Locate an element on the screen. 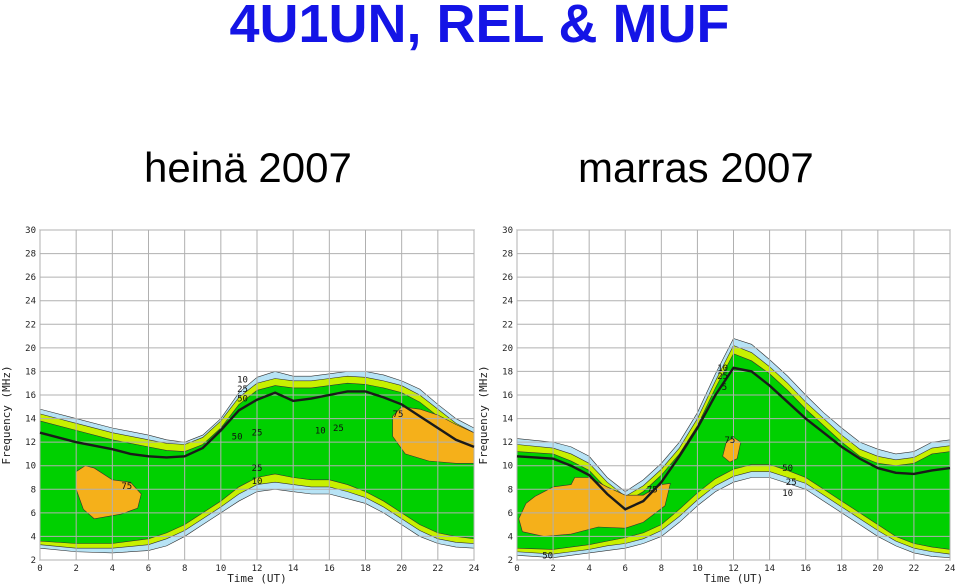 The image size is (959, 588). contour-label-2: 50 is located at coordinates (242, 400).